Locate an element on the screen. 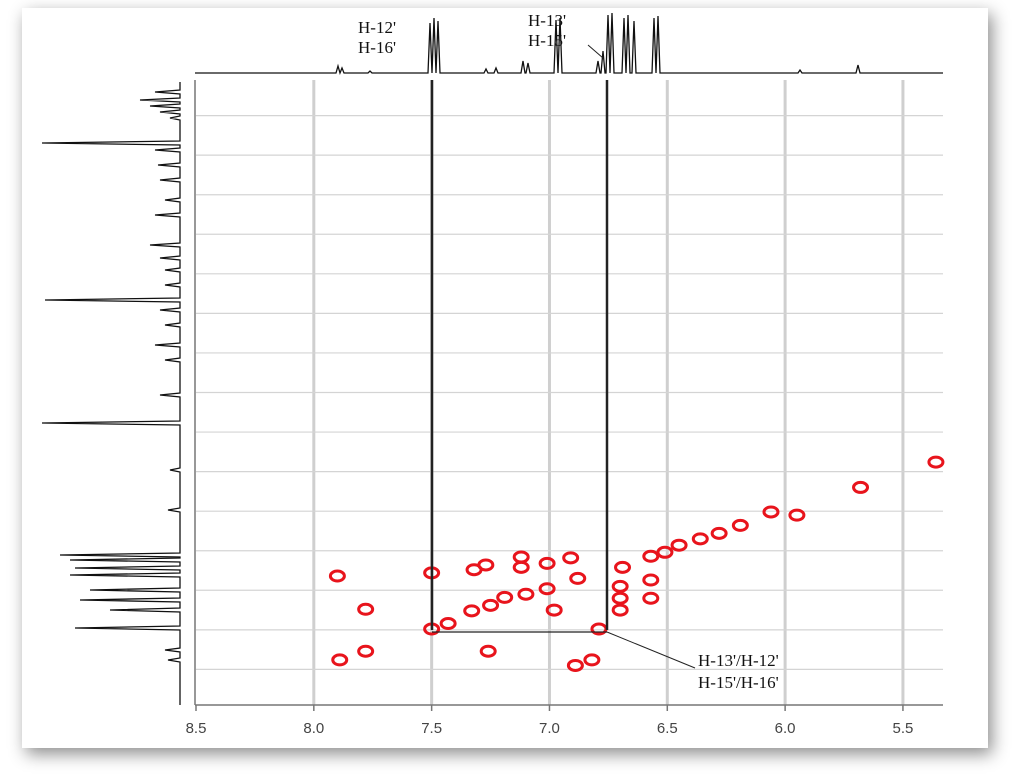 The width and height of the screenshot is (1014, 774). annotation: H-15'/H-16' is located at coordinates (738, 682).